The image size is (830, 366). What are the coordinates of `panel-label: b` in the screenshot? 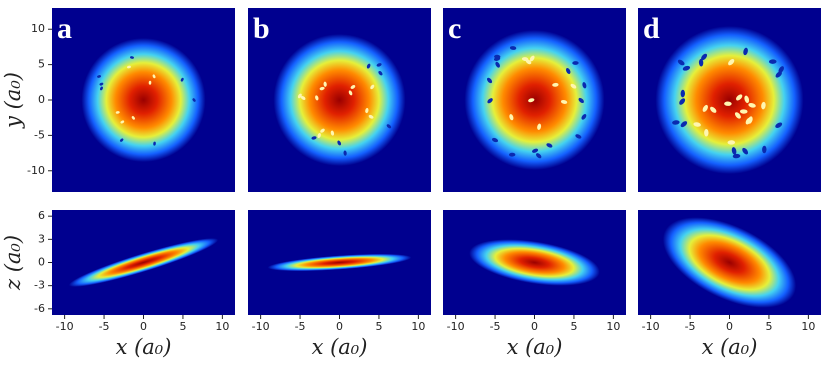 It's located at (261, 28).